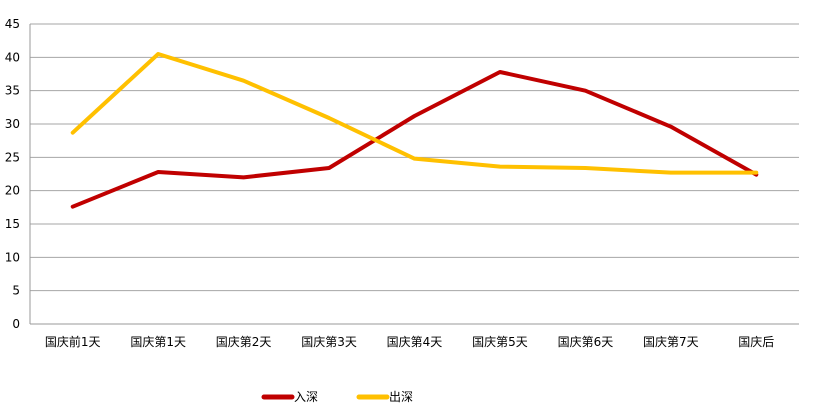 Image resolution: width=821 pixels, height=420 pixels. What do you see at coordinates (12, 124) in the screenshot?
I see `y-tick-label: 30` at bounding box center [12, 124].